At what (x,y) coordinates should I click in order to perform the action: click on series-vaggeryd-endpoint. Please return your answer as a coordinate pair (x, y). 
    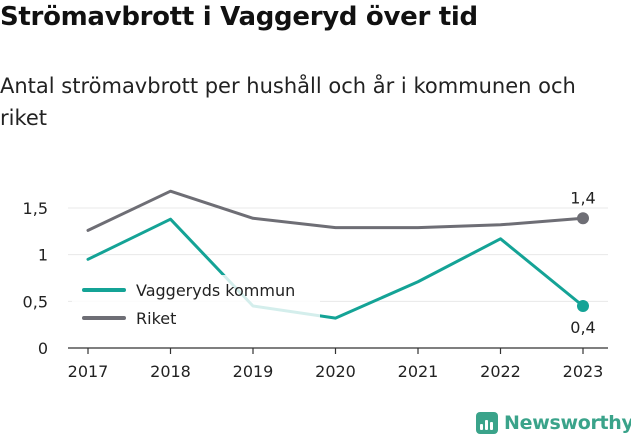
    Looking at the image, I should click on (583, 306).